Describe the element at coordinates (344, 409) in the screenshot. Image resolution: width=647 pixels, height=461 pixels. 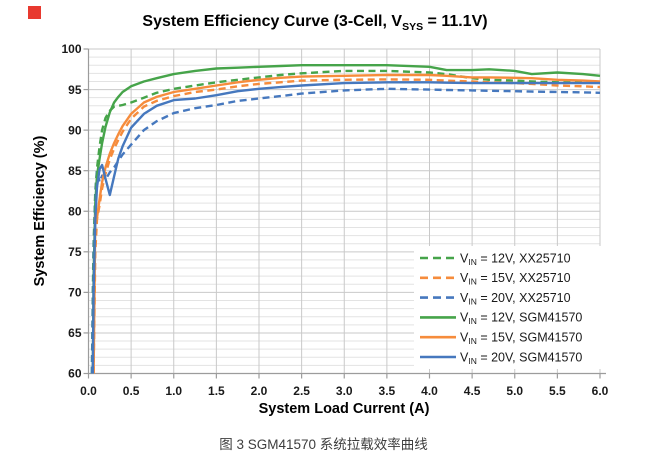
I see `x-axis-title: System Load Current (A)` at that location.